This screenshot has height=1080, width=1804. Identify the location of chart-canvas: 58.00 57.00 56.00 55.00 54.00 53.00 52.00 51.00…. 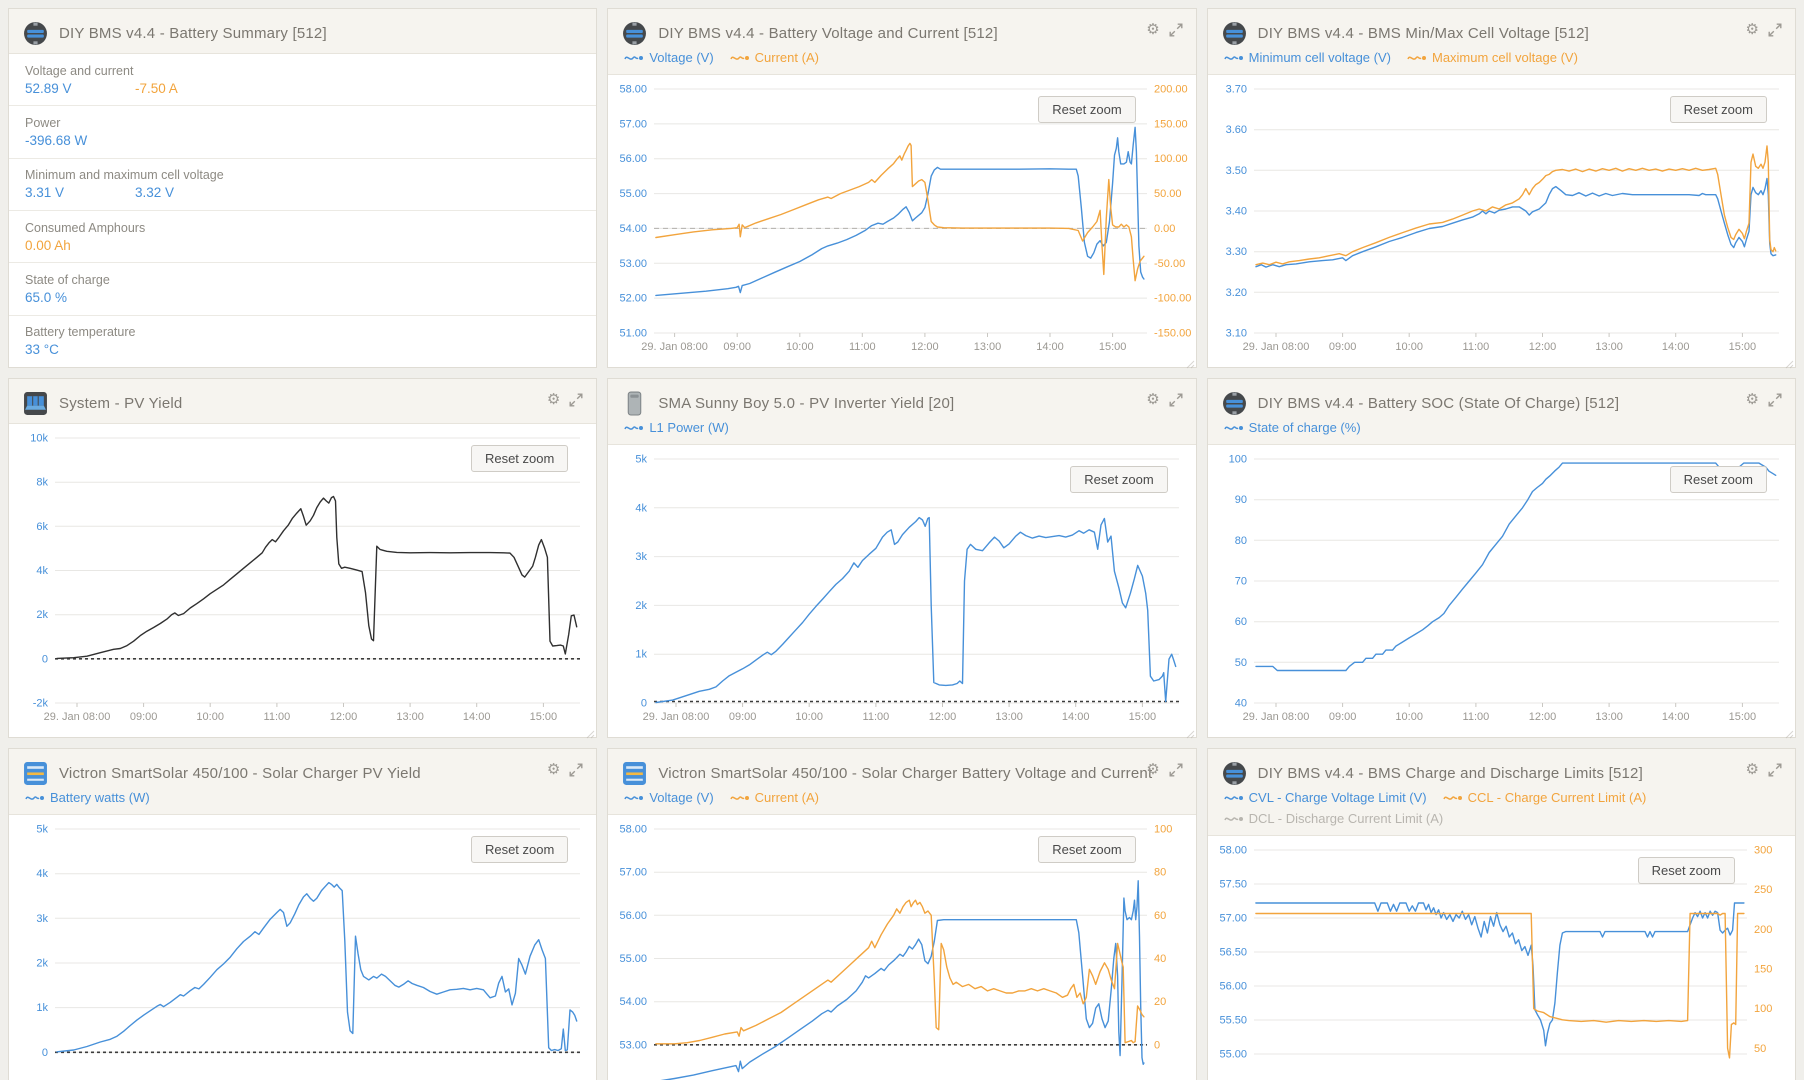
(901, 221).